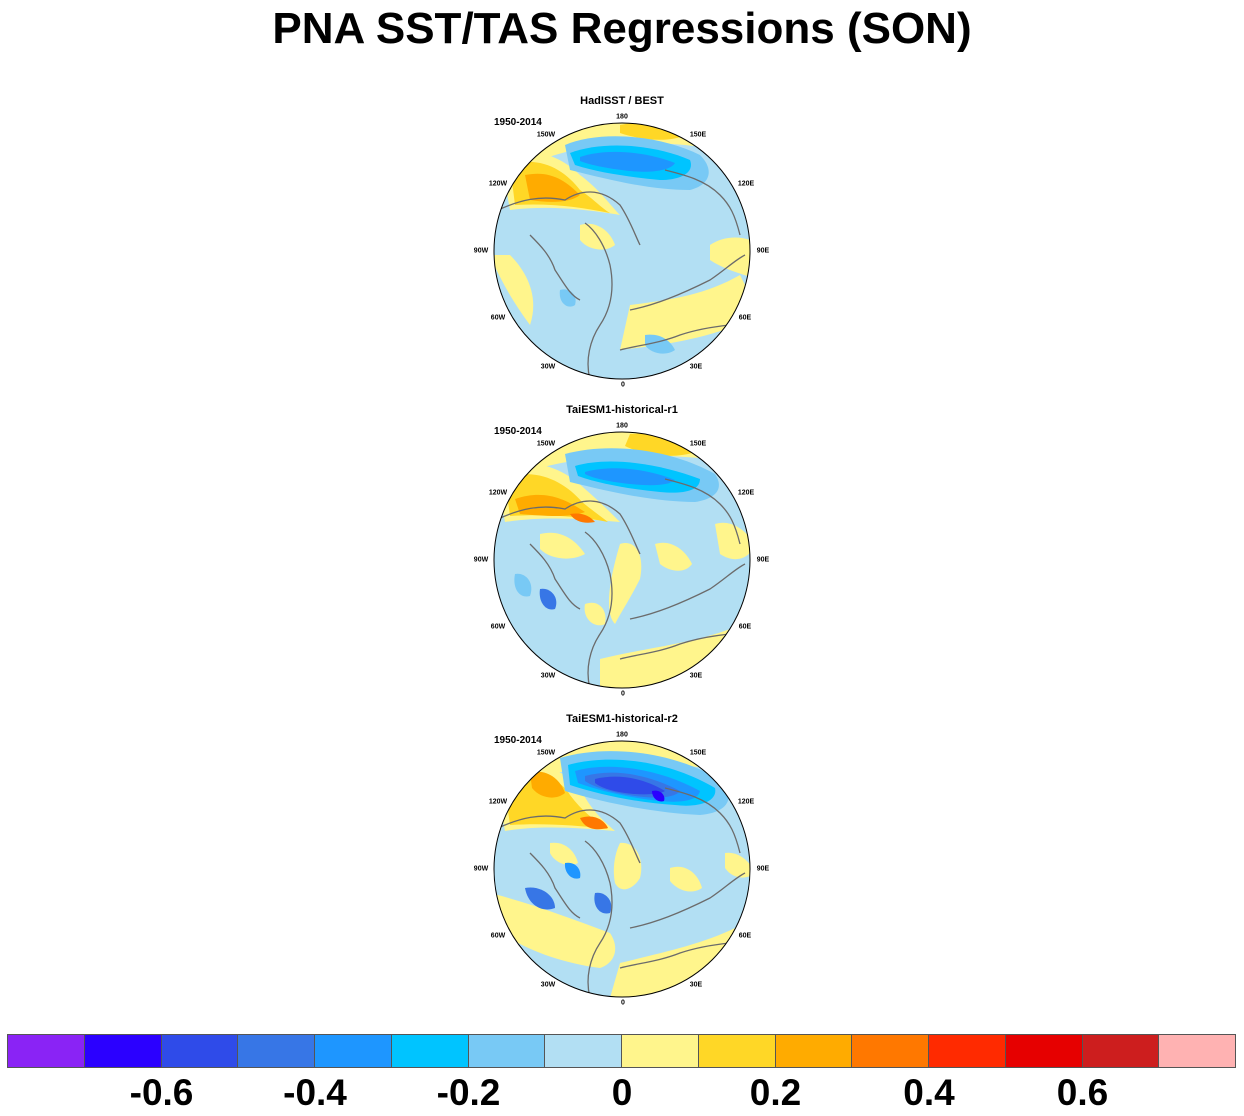 This screenshot has width=1244, height=1116. I want to click on main-title: PNA SST/TAS Regressions (SON), so click(622, 28).